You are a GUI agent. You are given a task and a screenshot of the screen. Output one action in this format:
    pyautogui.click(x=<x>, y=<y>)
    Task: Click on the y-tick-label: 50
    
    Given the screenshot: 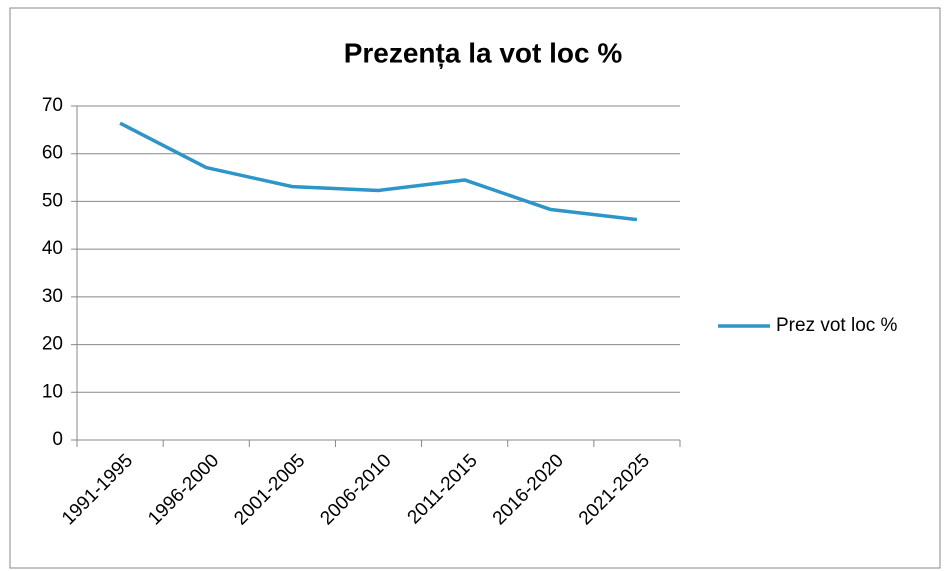 What is the action you would take?
    pyautogui.click(x=52, y=200)
    